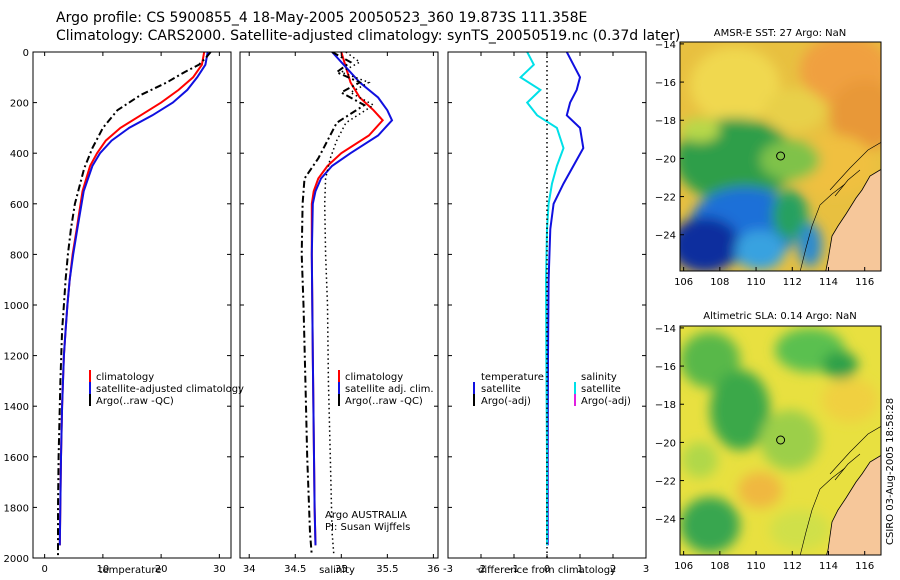 The height and width of the screenshot is (580, 900). Describe the element at coordinates (606, 401) in the screenshot. I see `legend-sal-argo-label: Argo(-adj)` at that location.